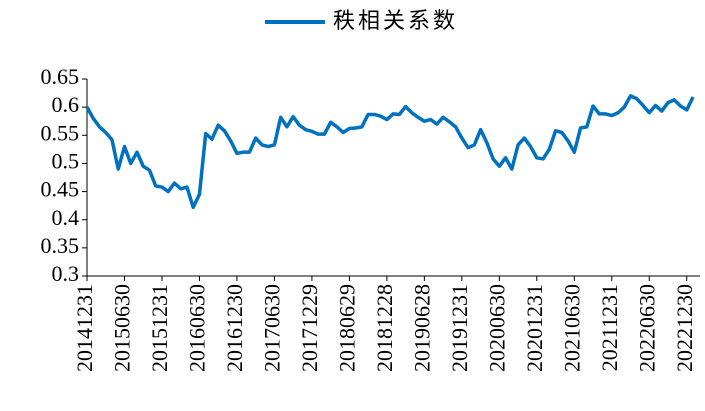 This screenshot has height=411, width=705. What do you see at coordinates (84, 328) in the screenshot?
I see `x-tick-label: 20141231` at bounding box center [84, 328].